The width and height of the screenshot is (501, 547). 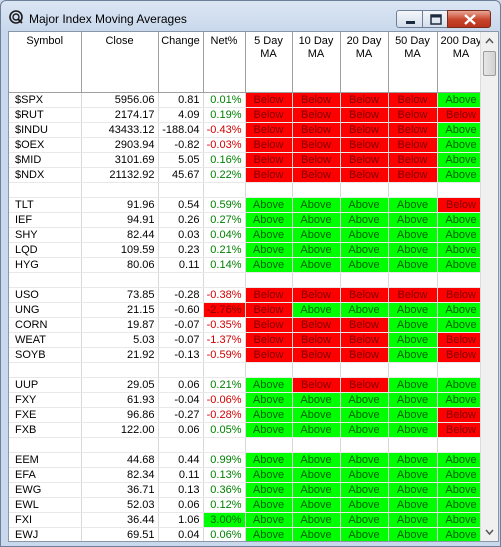 I want to click on change-cell: 0.11, so click(x=181, y=265).